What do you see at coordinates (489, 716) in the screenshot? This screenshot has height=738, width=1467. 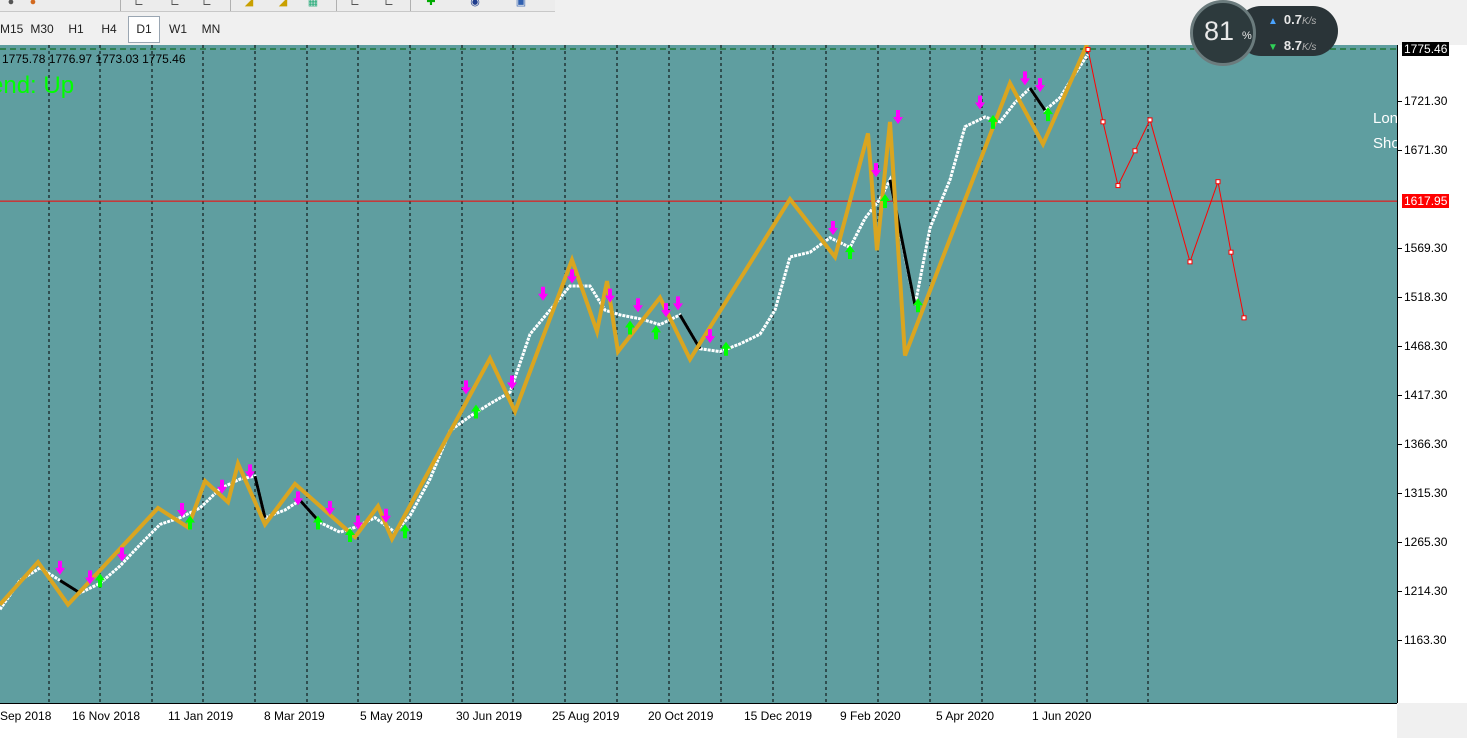 I see `time-tick-label: 30 Jun 2019` at bounding box center [489, 716].